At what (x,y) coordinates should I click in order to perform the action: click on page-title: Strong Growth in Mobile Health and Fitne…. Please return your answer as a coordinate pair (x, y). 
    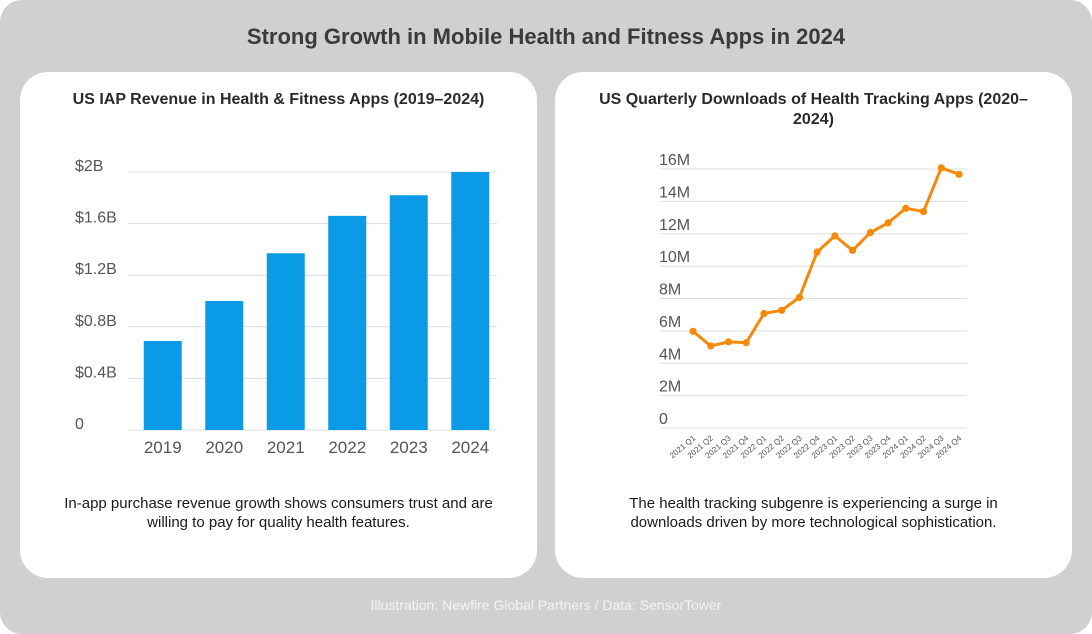
    Looking at the image, I should click on (546, 36).